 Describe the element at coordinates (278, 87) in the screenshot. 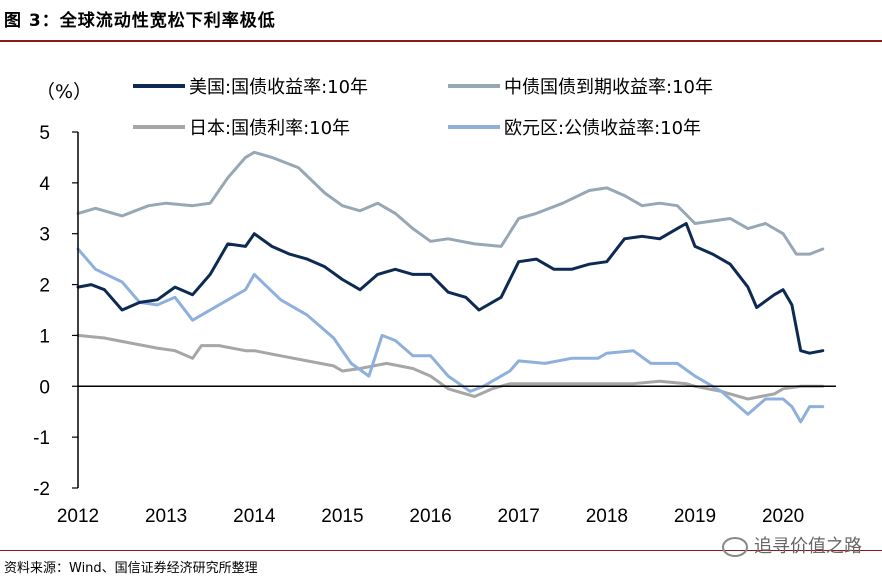

I see `legend-label: 美国:国债收益率:10年` at that location.